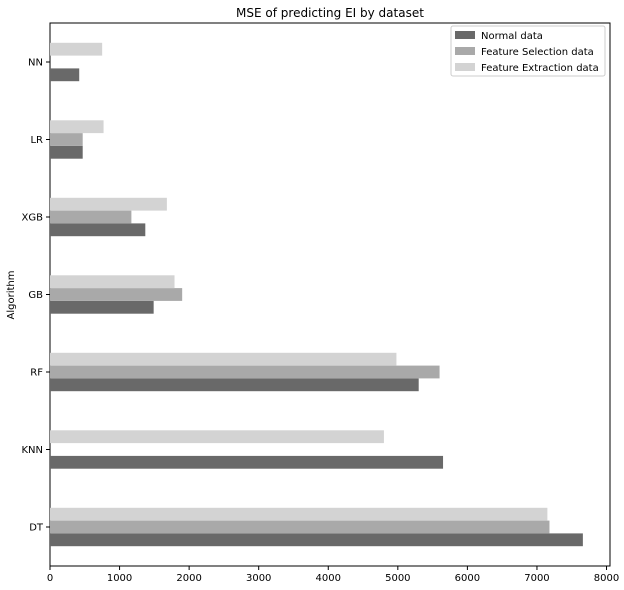  I want to click on bar-xgb-feature-selection-data, so click(91, 217).